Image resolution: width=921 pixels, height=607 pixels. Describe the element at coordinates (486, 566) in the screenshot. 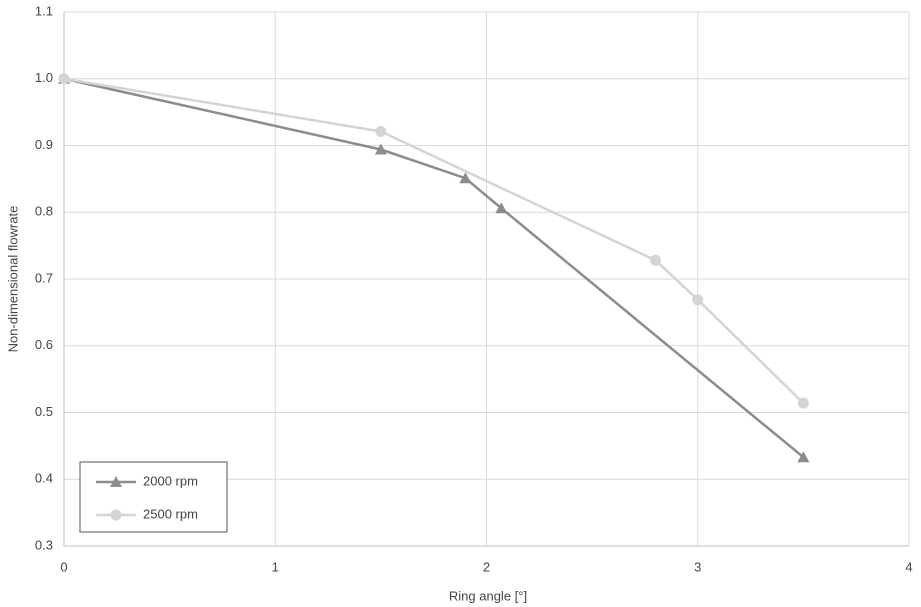

I see `x-tick-label: 2` at that location.